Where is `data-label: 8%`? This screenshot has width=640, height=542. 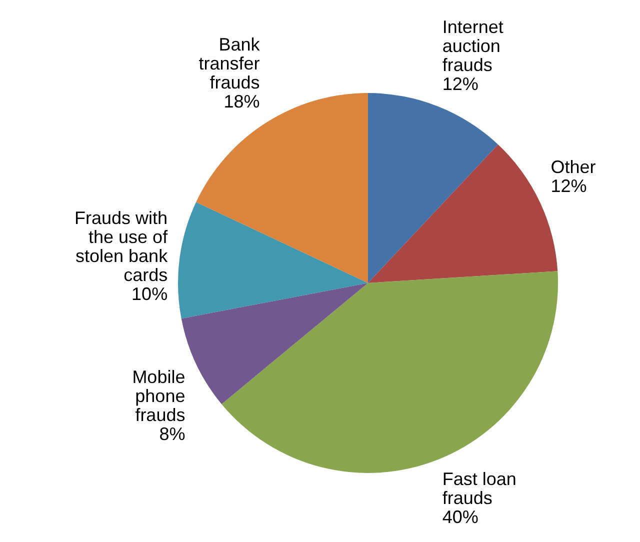
data-label: 8% is located at coordinates (172, 434).